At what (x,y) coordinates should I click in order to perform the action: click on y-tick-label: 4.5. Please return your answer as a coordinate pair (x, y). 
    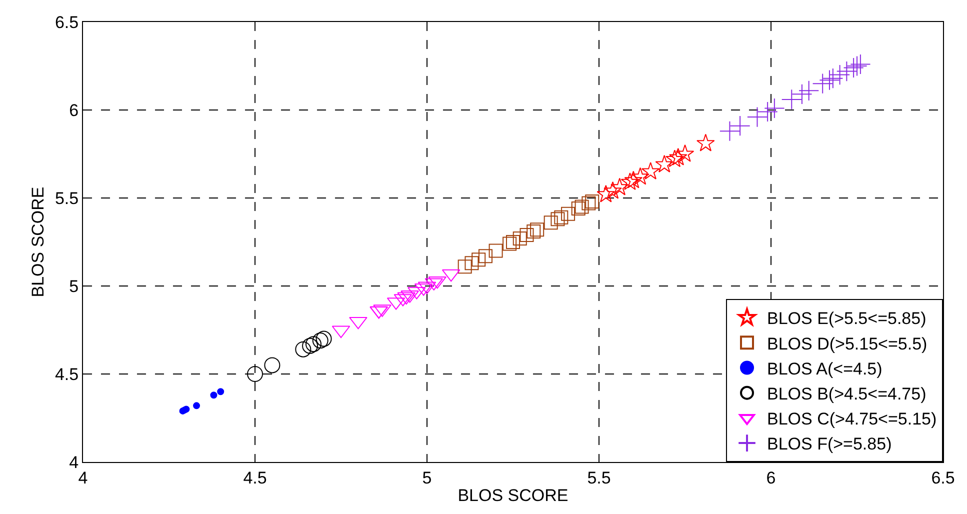
    Looking at the image, I should click on (66, 374).